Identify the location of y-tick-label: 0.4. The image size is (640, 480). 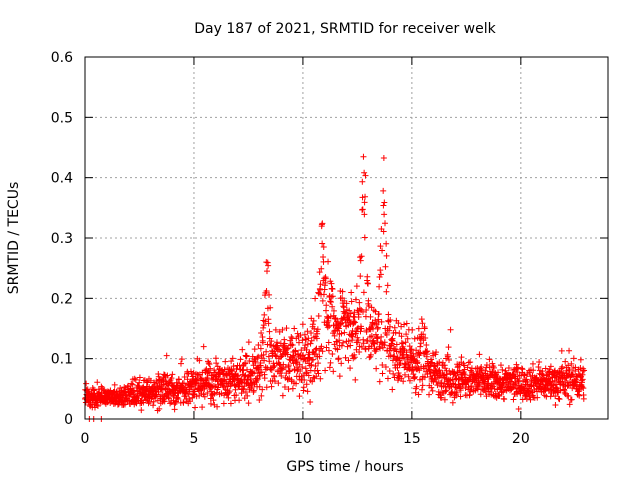
(62, 179).